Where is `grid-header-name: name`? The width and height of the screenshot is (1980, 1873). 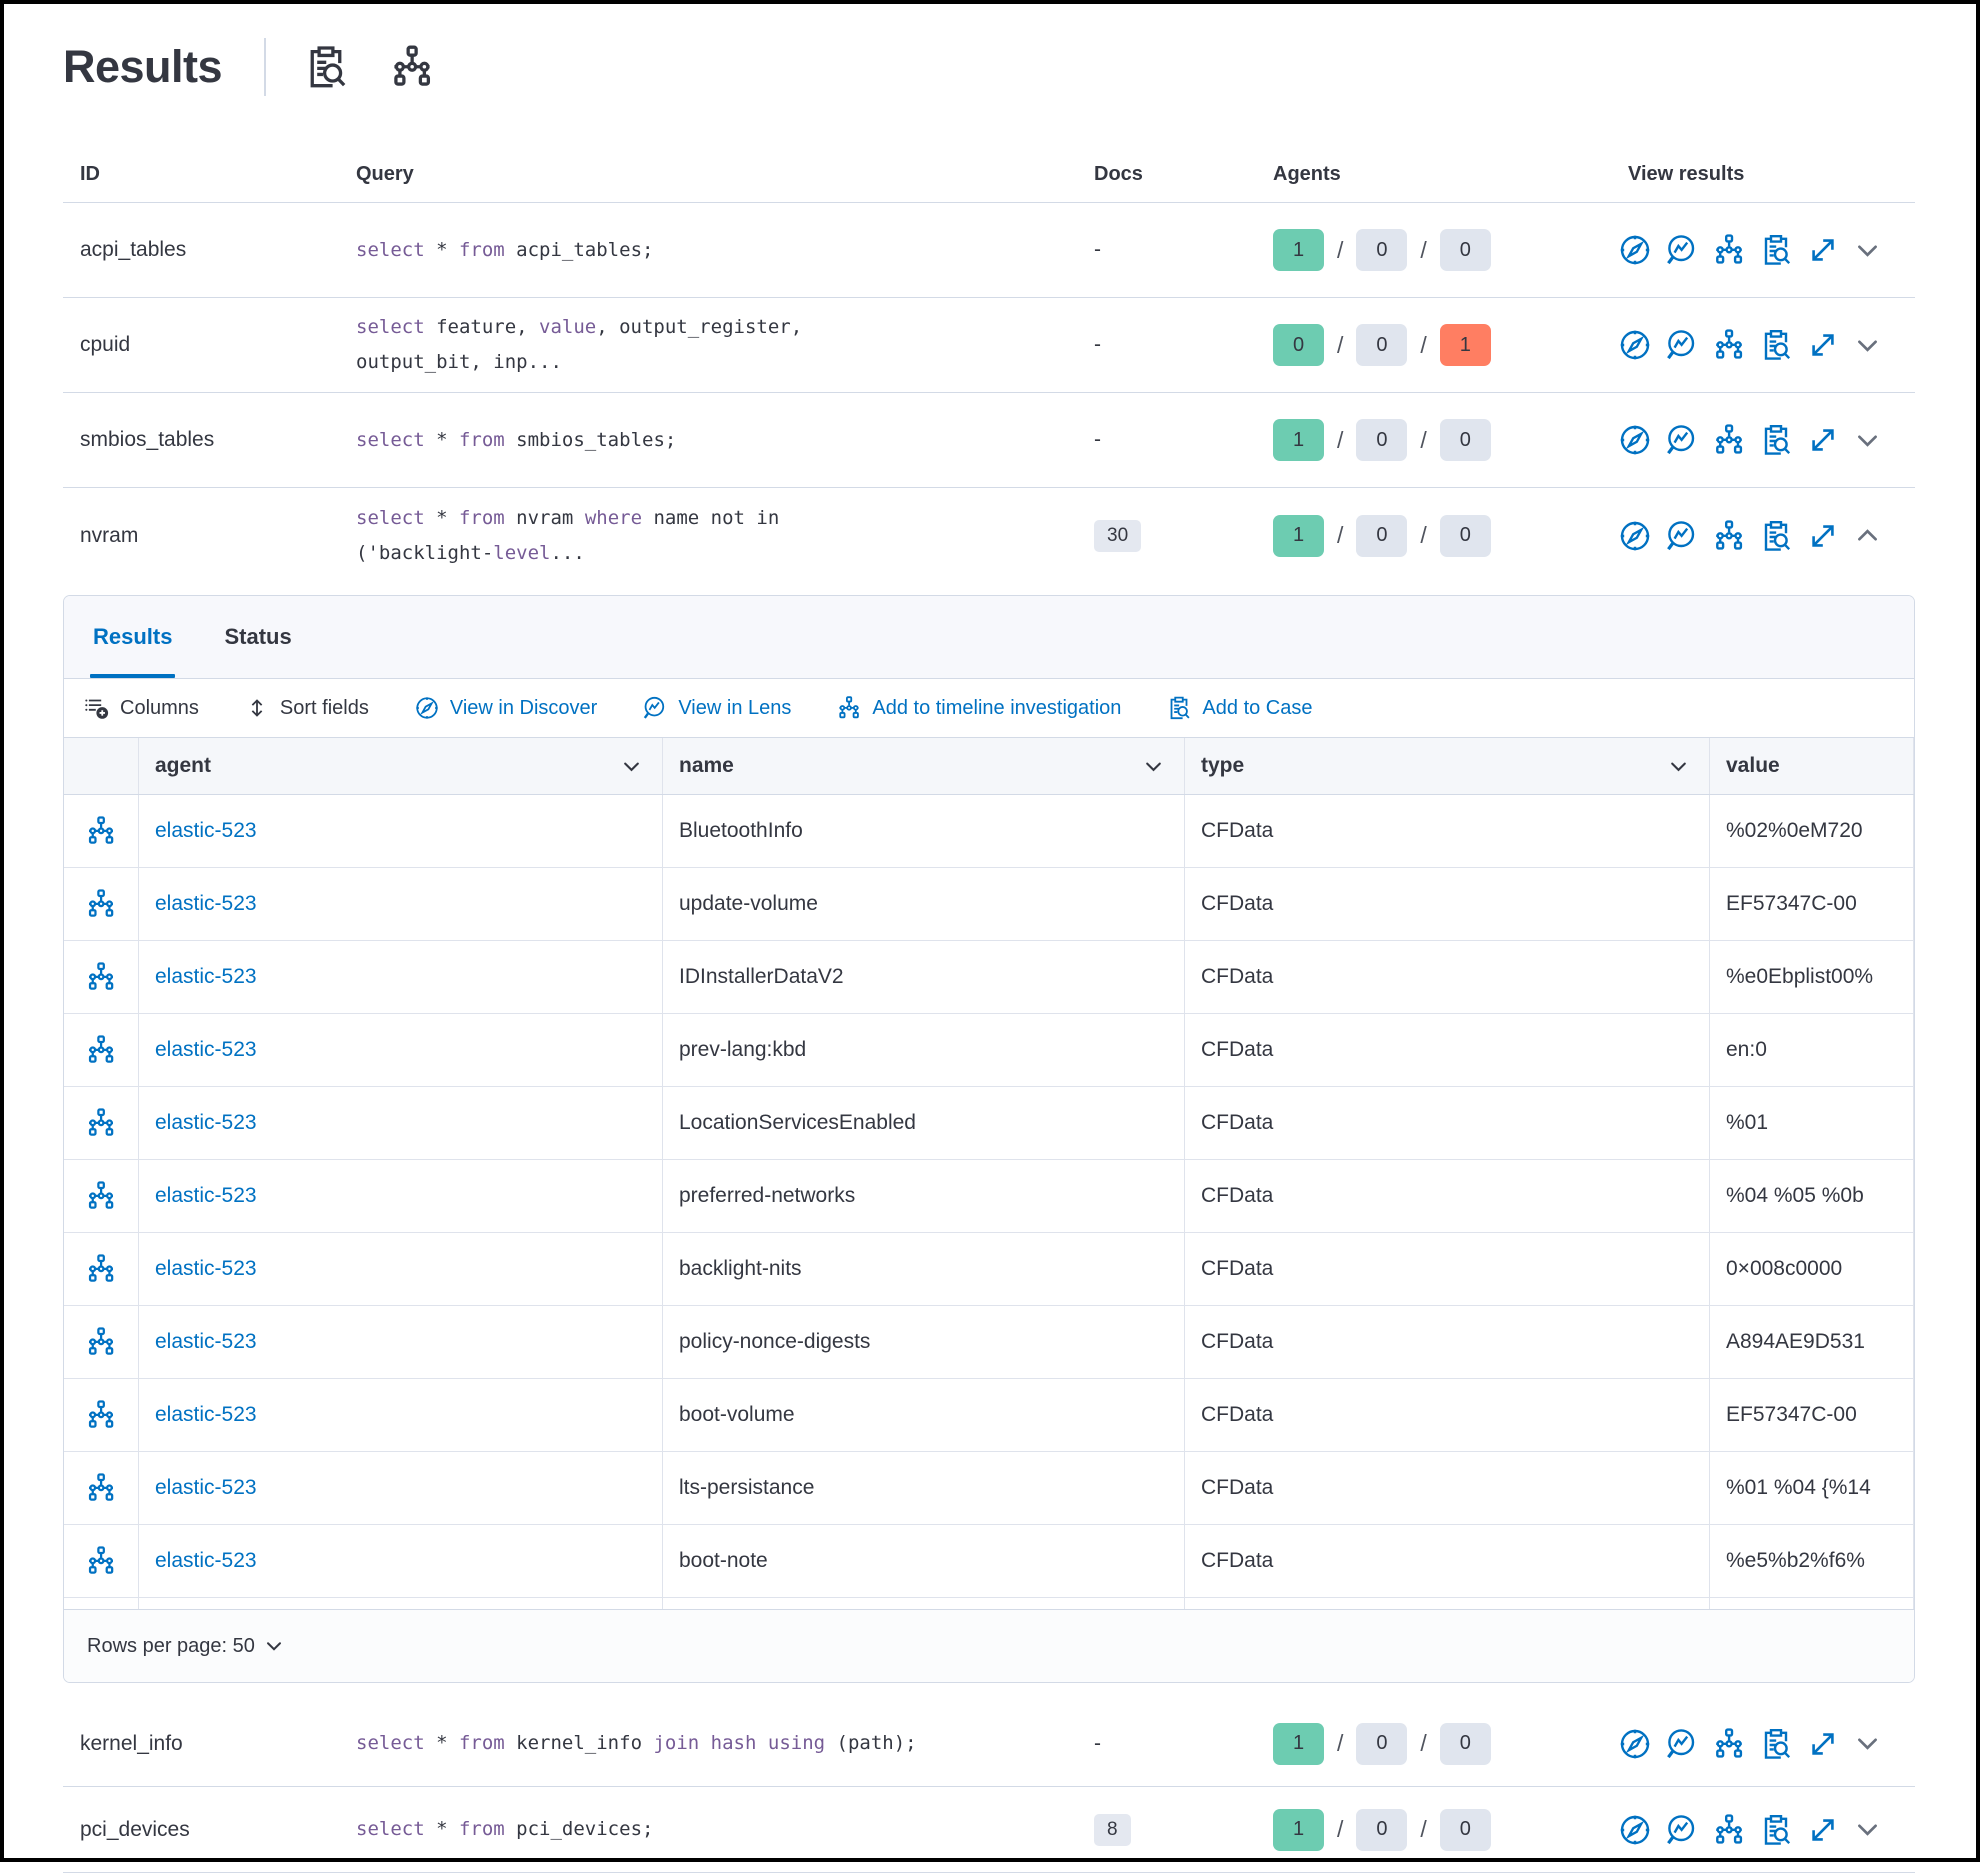 grid-header-name: name is located at coordinates (924, 766).